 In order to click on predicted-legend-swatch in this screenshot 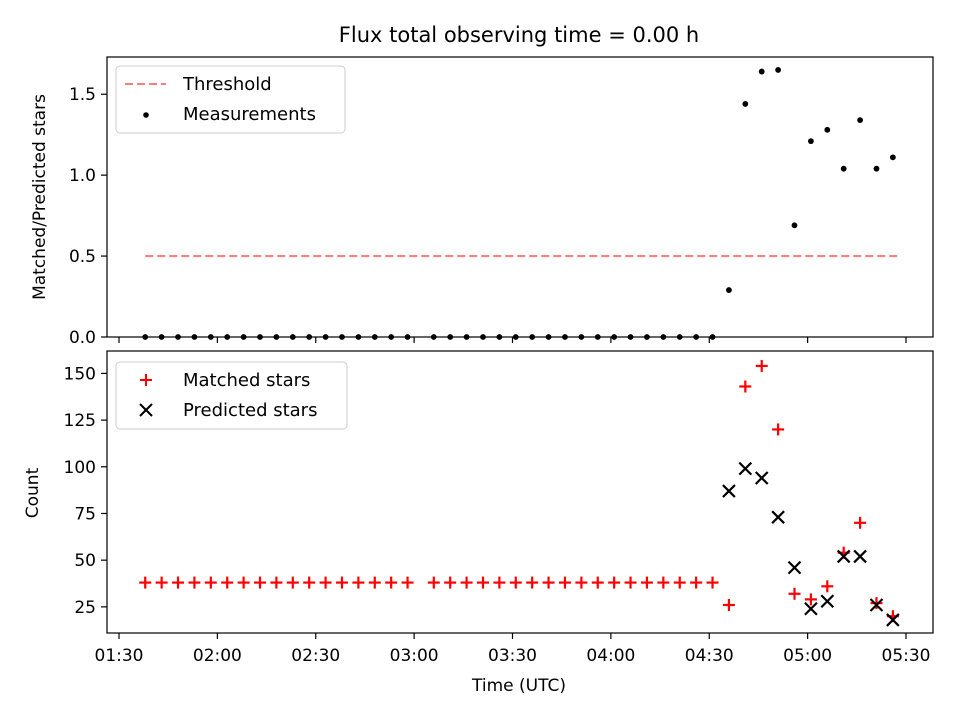, I will do `click(146, 410)`.